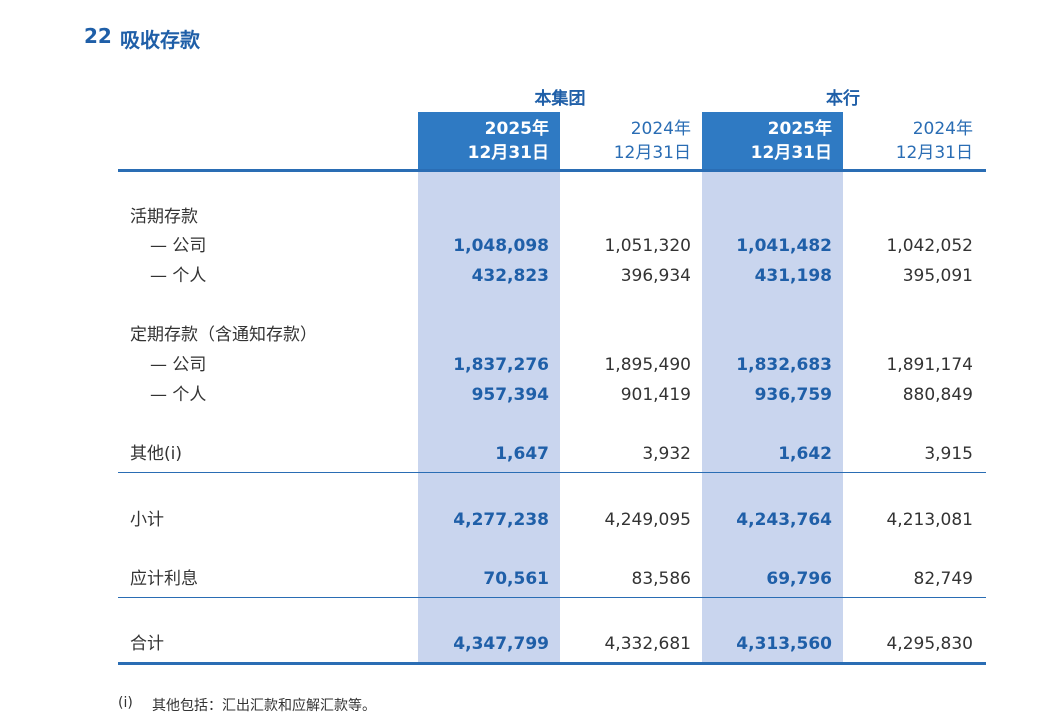 This screenshot has width=1064, height=726. Describe the element at coordinates (516, 579) in the screenshot. I see `cell: 70,561` at that location.